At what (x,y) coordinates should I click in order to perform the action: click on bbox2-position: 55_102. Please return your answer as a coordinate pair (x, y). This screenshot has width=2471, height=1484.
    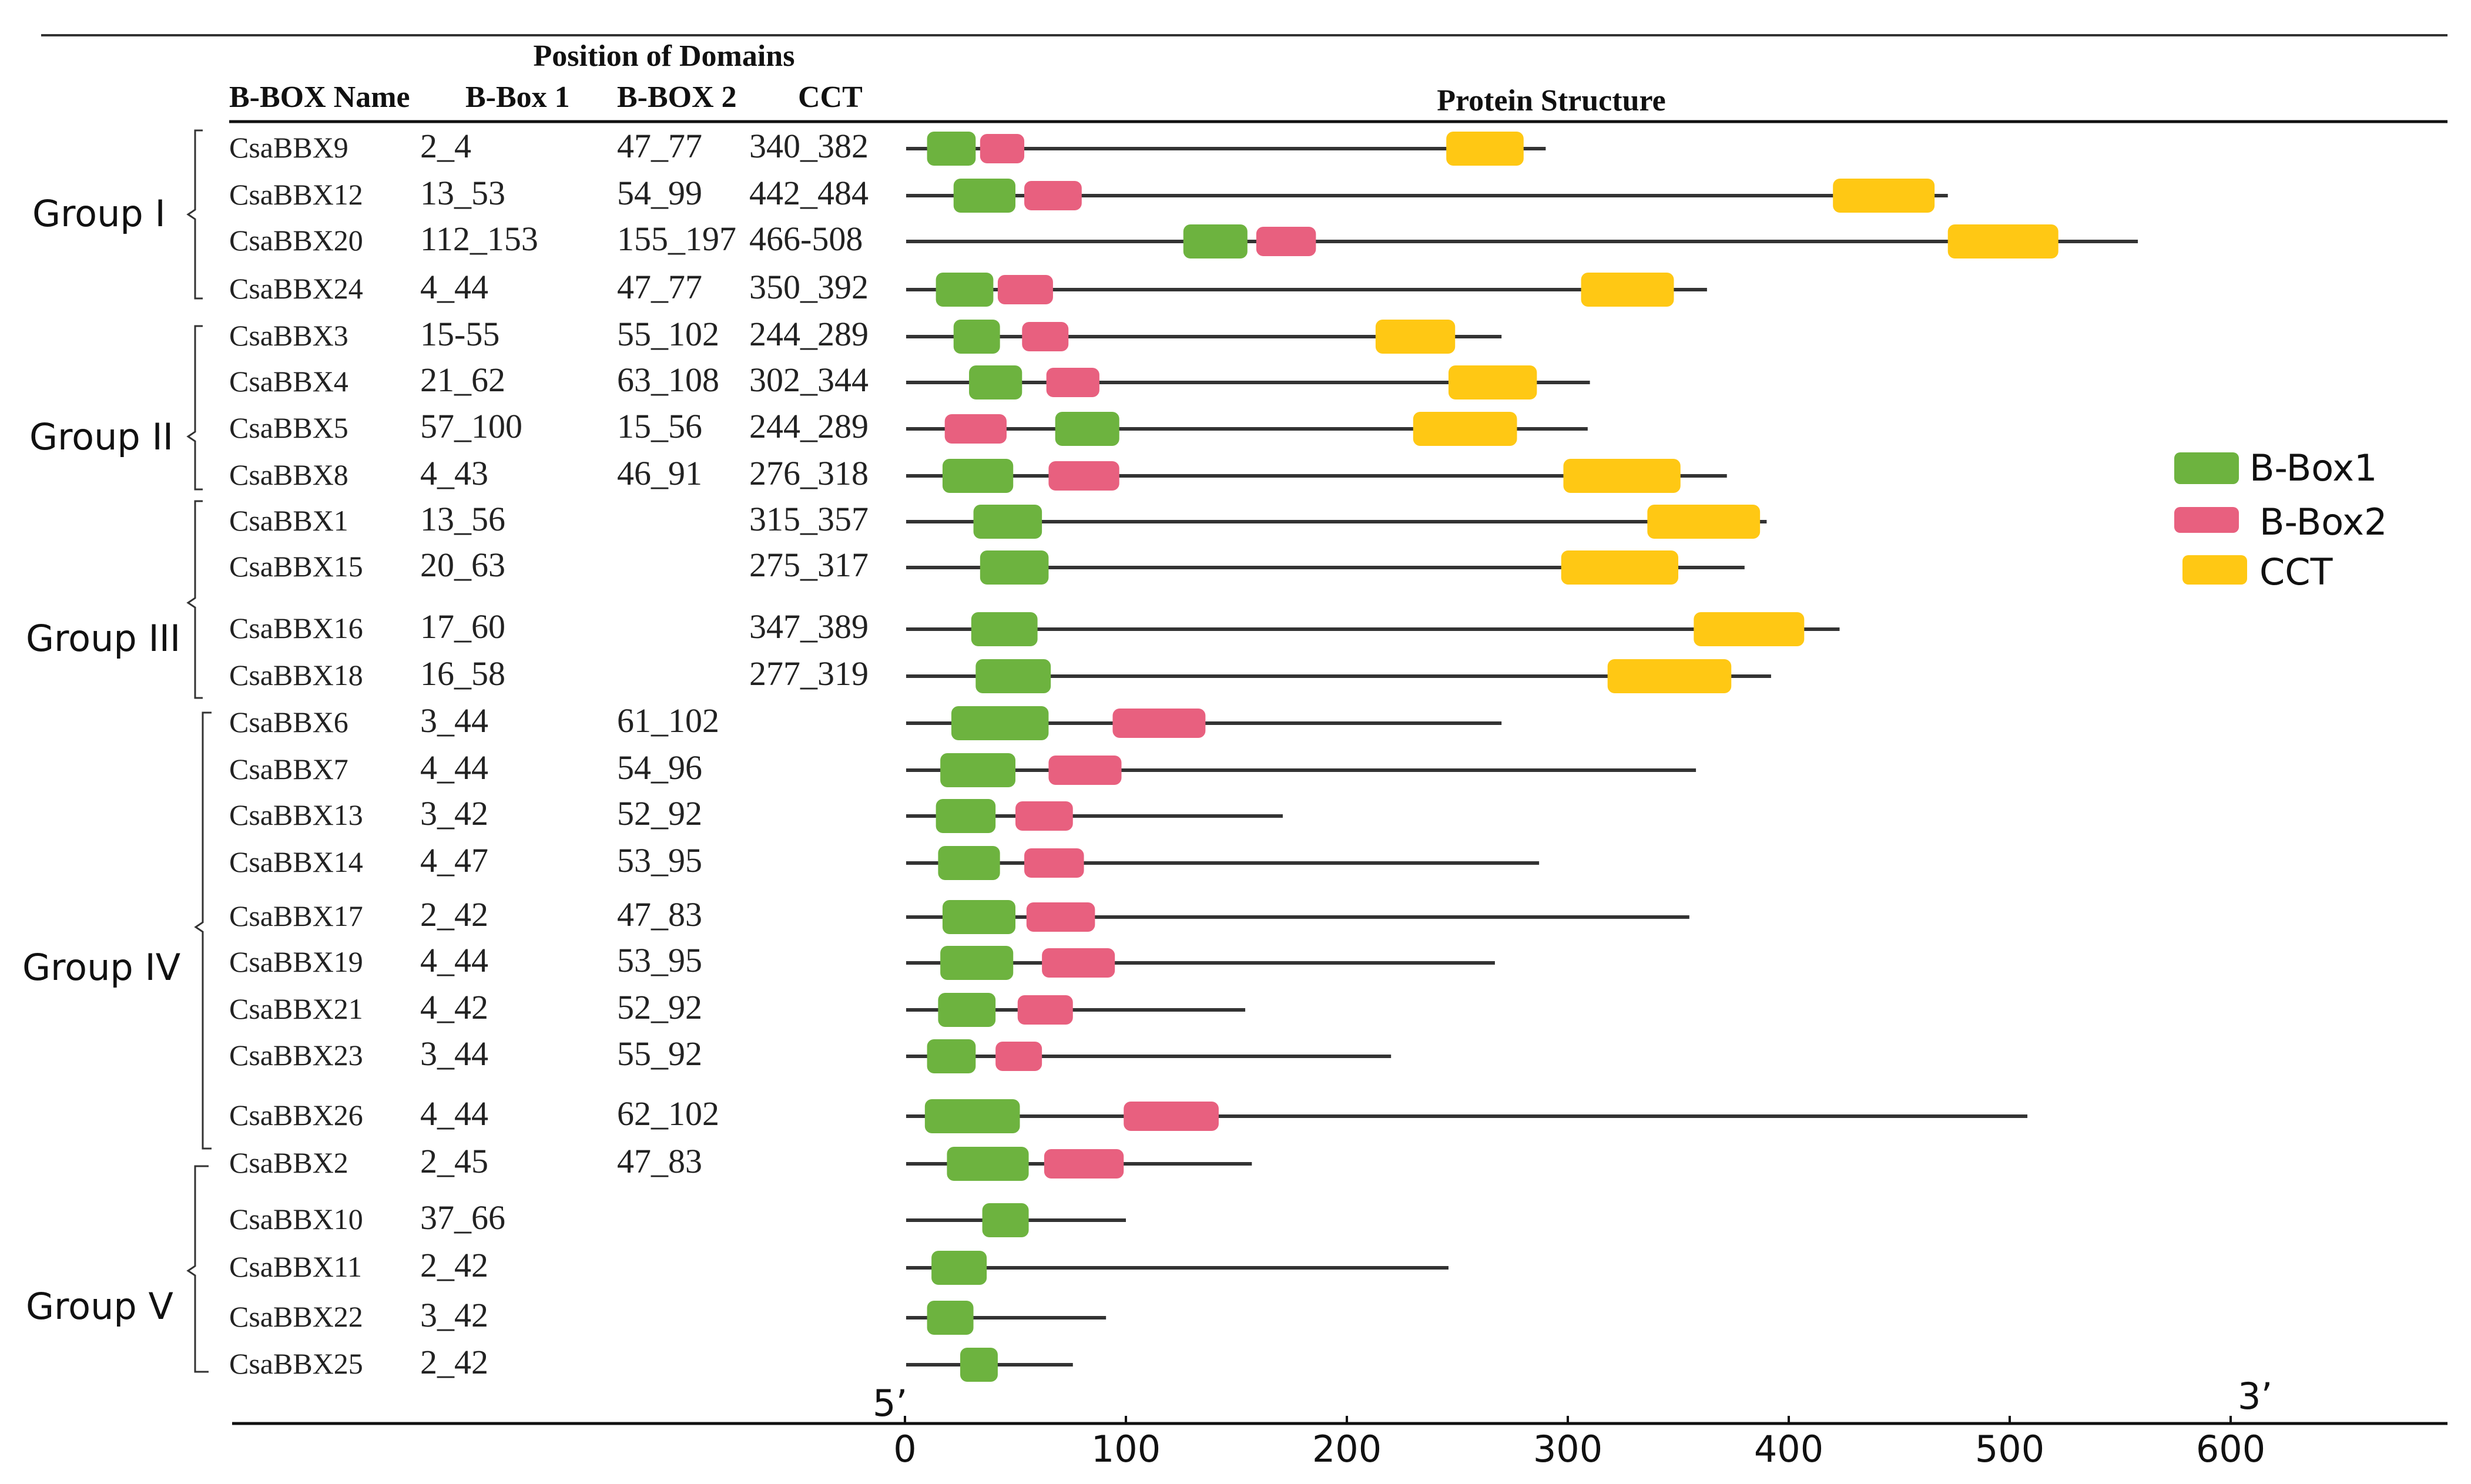
    Looking at the image, I should click on (668, 334).